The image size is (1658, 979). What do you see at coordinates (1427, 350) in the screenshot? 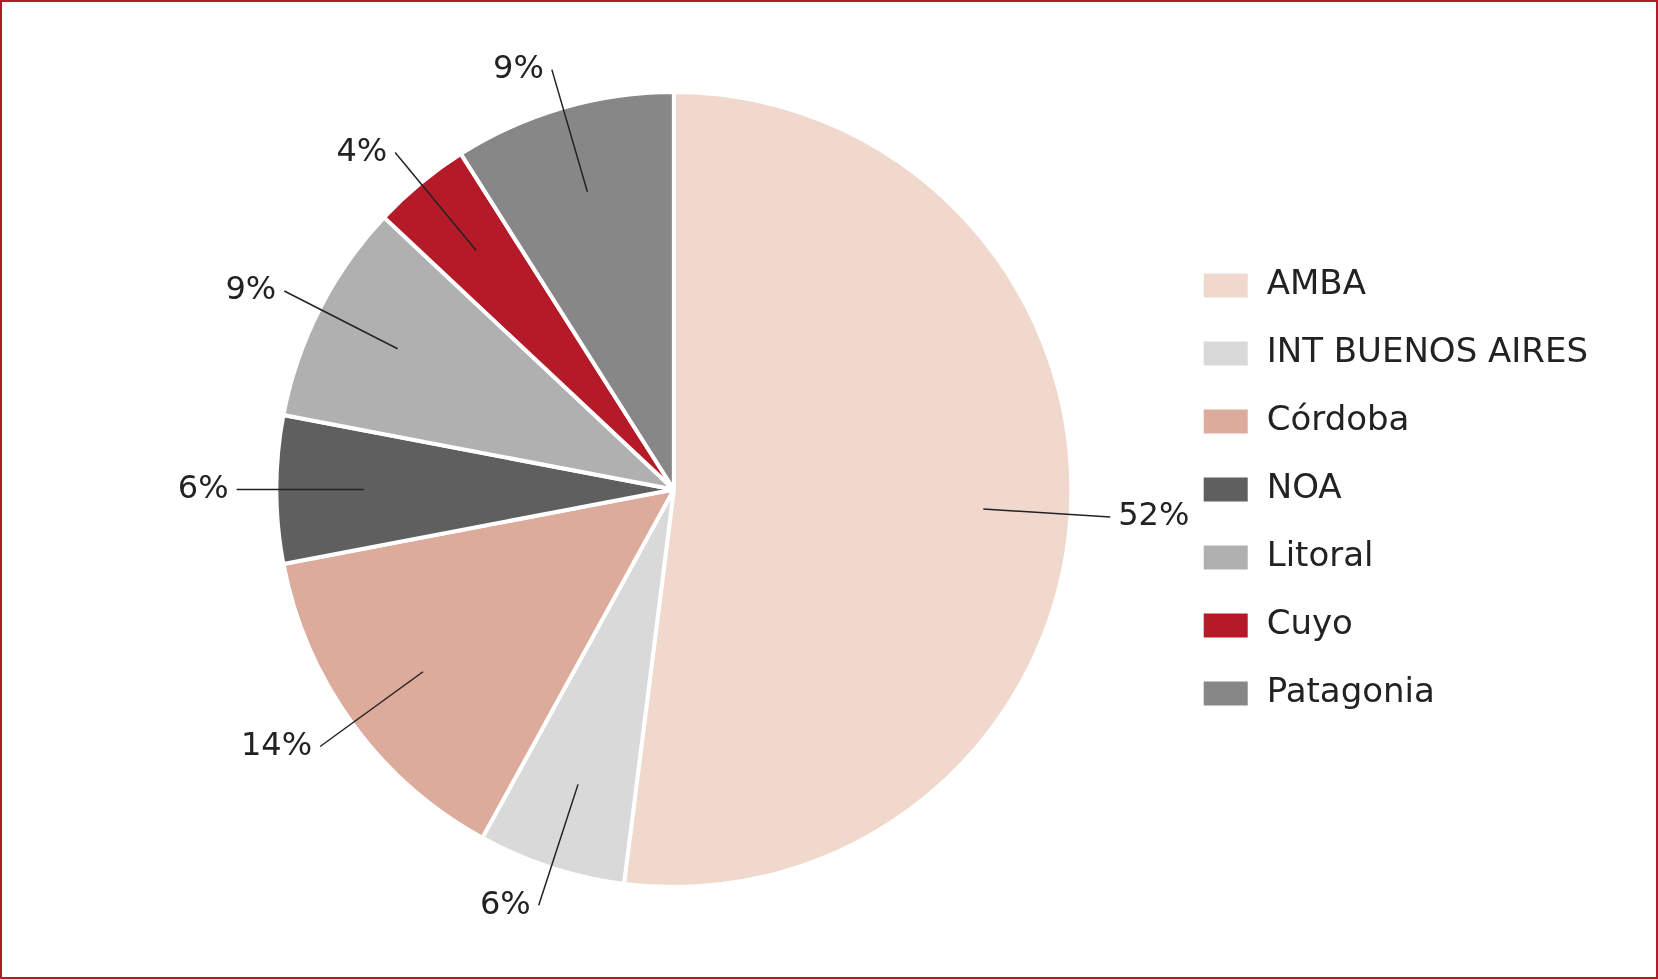
I see `legend-label: INT BUENOS AIRES` at bounding box center [1427, 350].